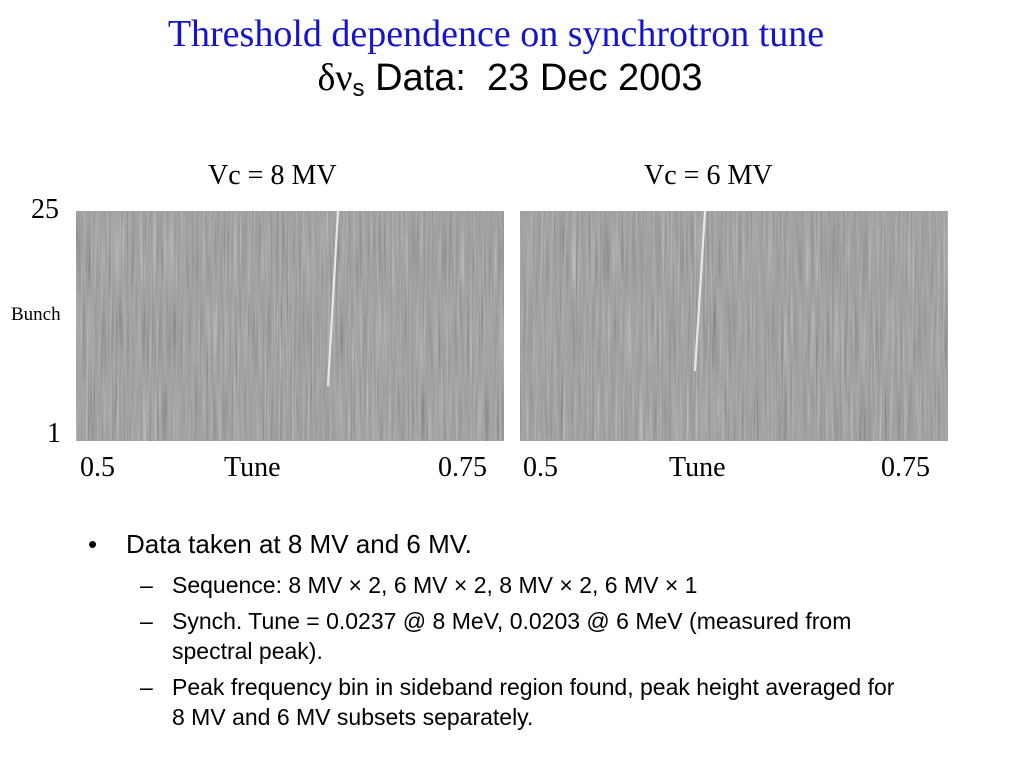 The width and height of the screenshot is (1024, 768). What do you see at coordinates (496, 34) in the screenshot?
I see `slide-title: Threshold dependence on synchrotron tune` at bounding box center [496, 34].